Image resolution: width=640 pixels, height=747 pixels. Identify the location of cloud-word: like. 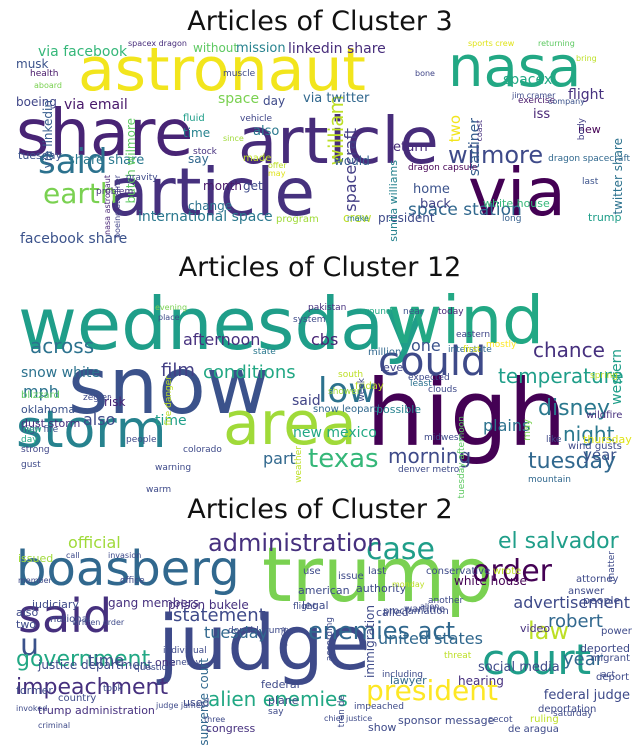
(554, 440).